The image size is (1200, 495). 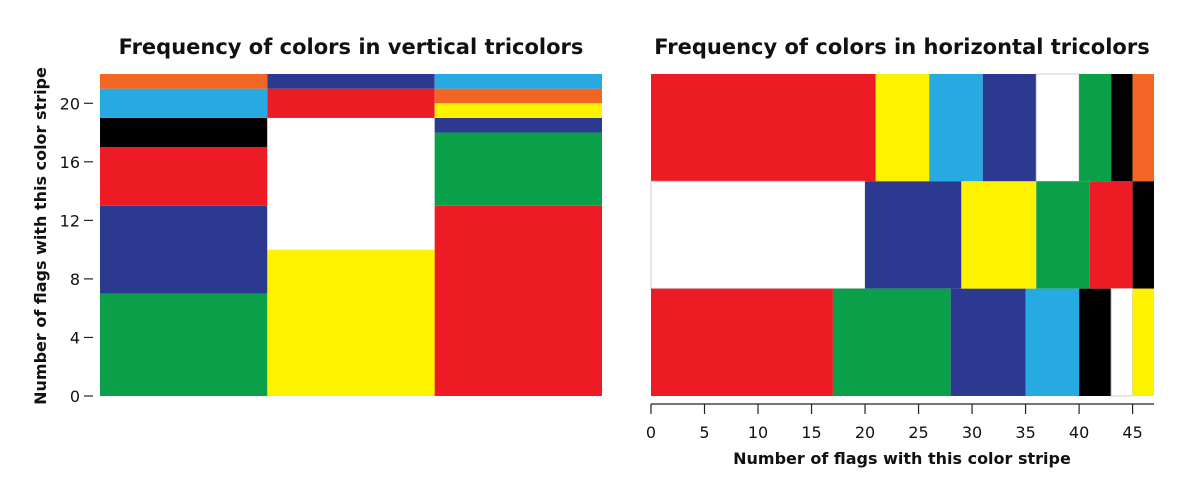 I want to click on y-tick-label: 8, so click(x=75, y=279).